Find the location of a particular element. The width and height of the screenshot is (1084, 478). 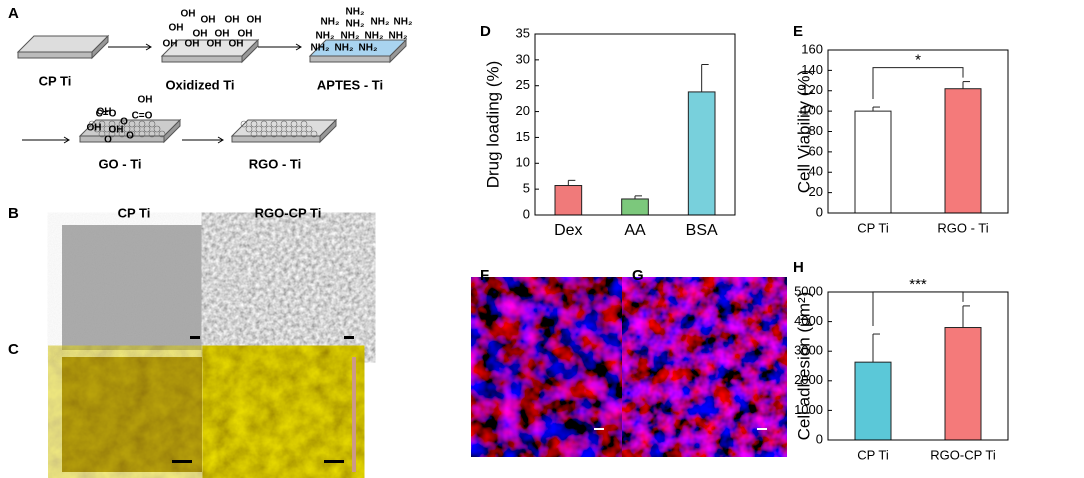

x-tick-label: AA is located at coordinates (635, 230).